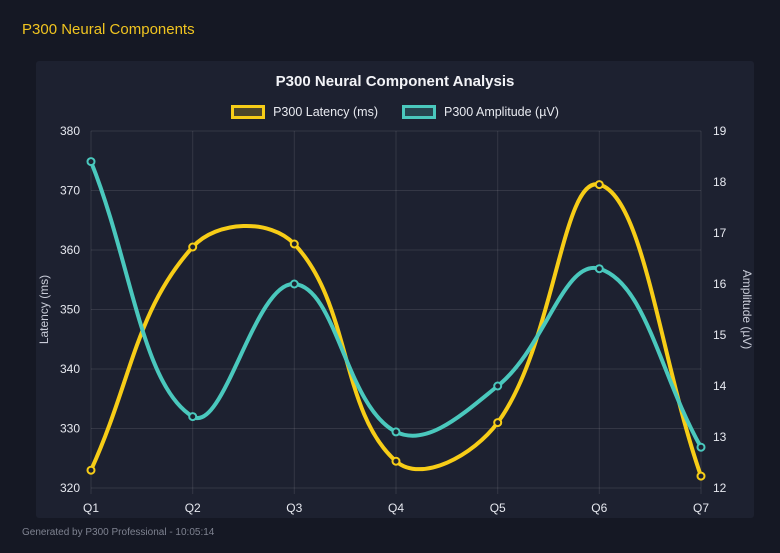 The height and width of the screenshot is (553, 780). Describe the element at coordinates (294, 244) in the screenshot. I see `latency-point-Q3` at that location.